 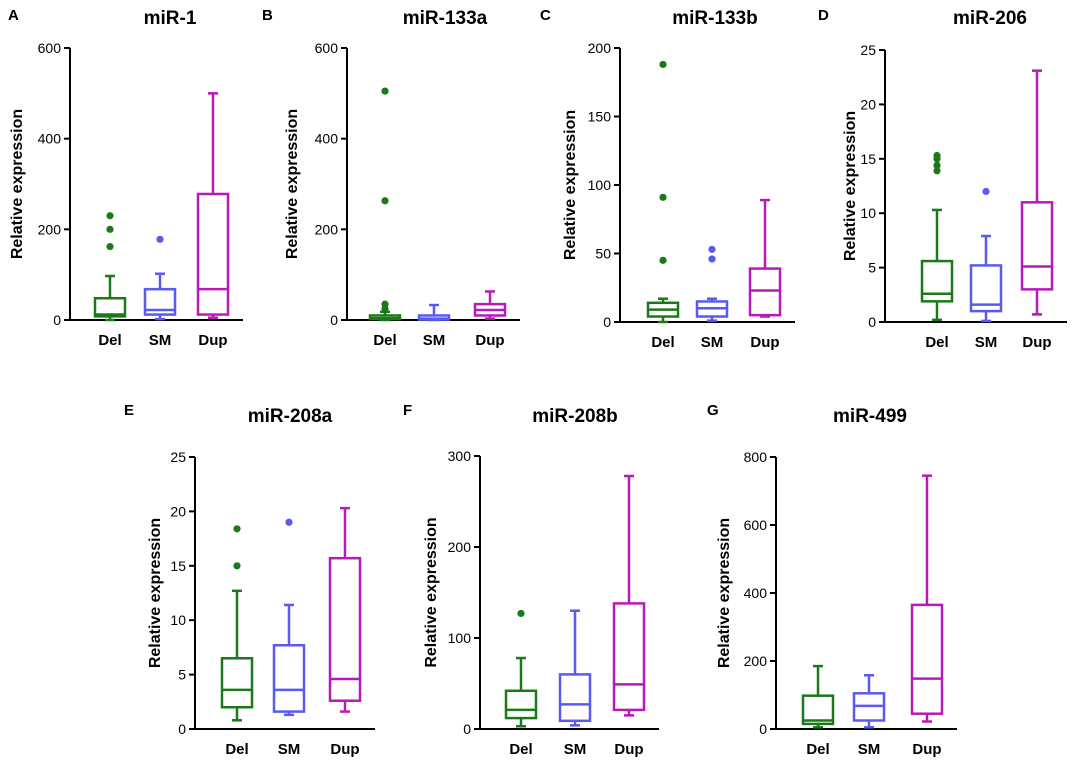 I want to click on panel-letter: F, so click(x=407, y=410).